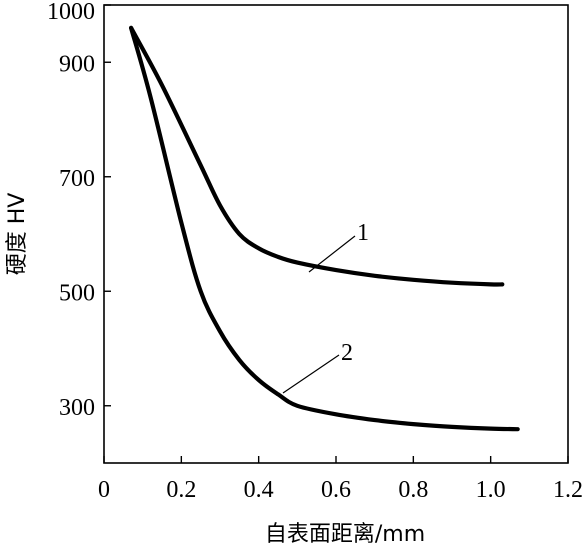  Describe the element at coordinates (77, 293) in the screenshot. I see `y-tick-label: 500` at that location.